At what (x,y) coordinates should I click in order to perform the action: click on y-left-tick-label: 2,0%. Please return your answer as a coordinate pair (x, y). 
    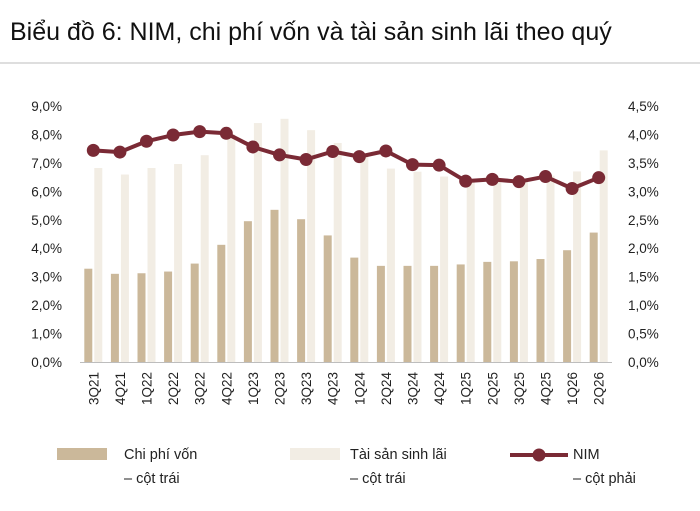
    Looking at the image, I should click on (46, 305).